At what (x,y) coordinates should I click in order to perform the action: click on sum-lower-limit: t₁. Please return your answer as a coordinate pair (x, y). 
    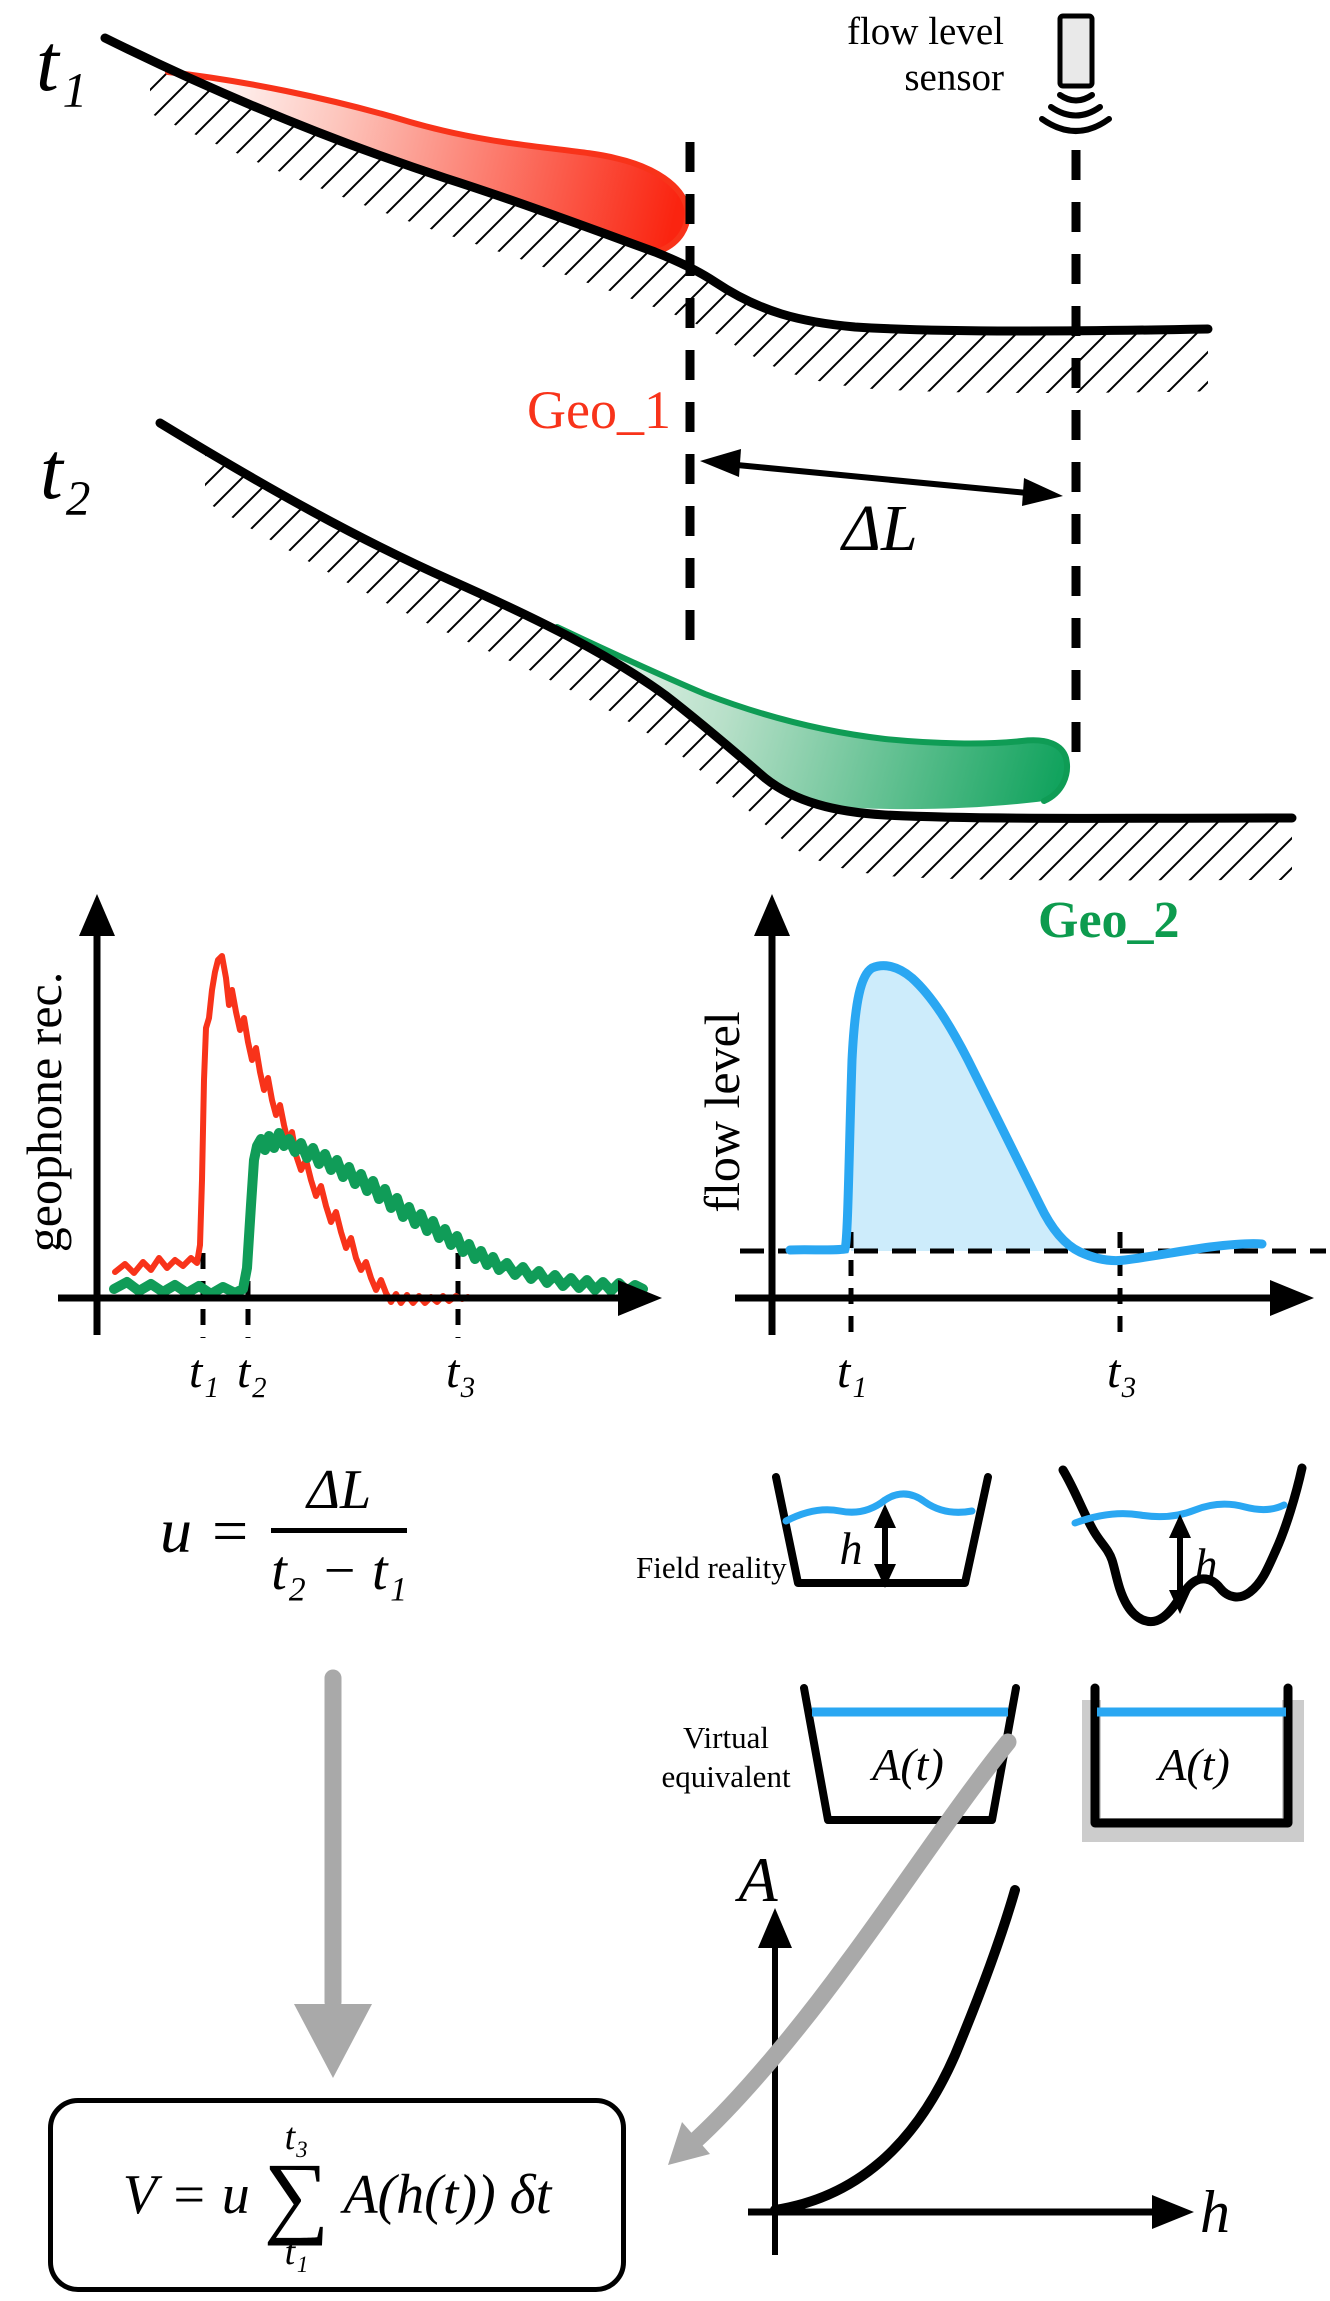
    Looking at the image, I should click on (296, 2252).